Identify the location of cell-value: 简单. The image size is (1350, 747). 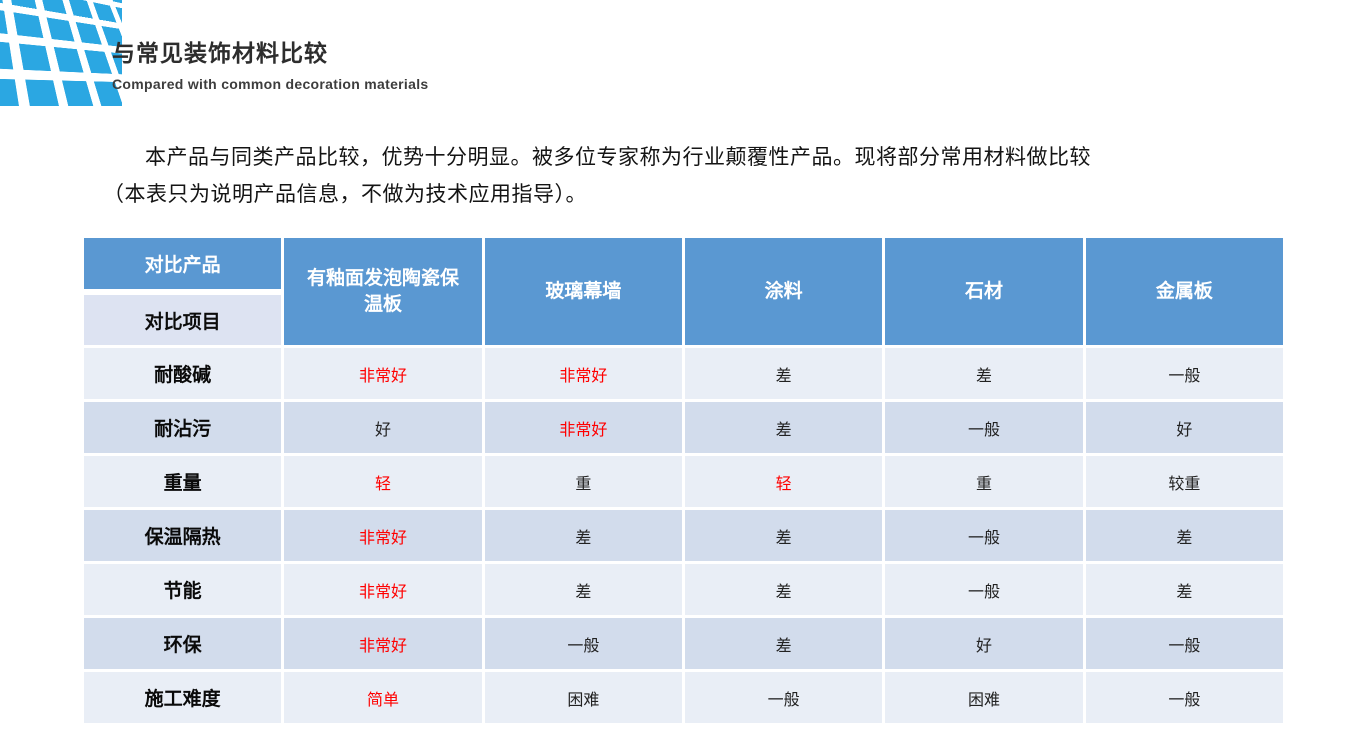
(382, 700).